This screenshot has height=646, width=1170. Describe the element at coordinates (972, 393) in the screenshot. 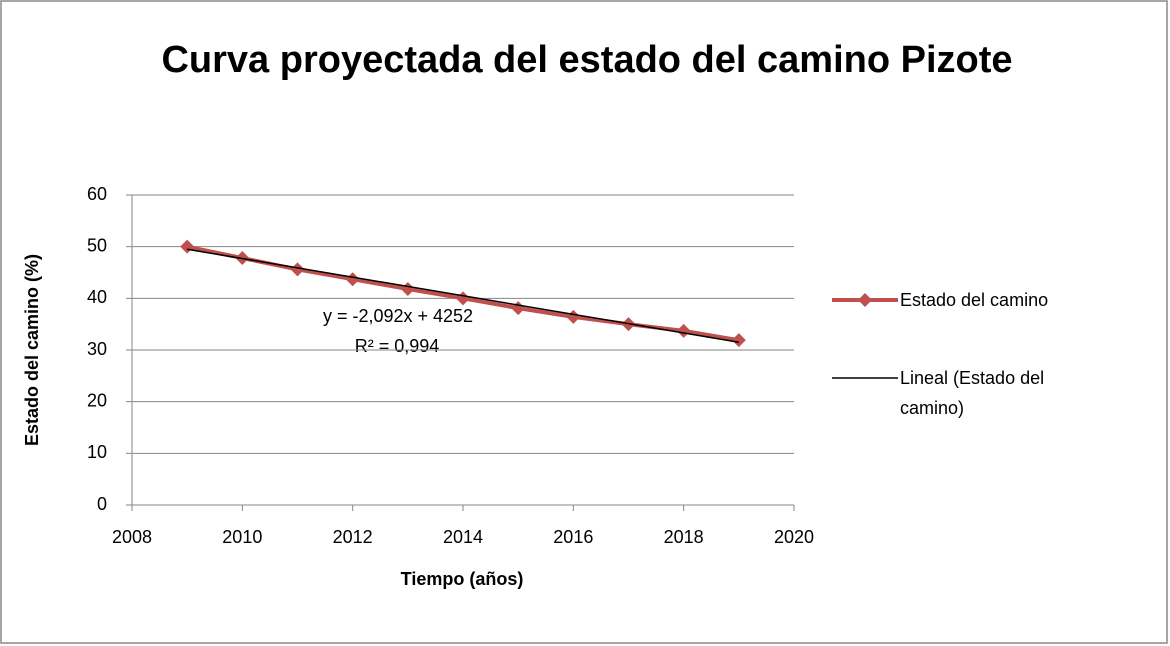

I see `legend-label: Lineal (Estado del camino)` at that location.